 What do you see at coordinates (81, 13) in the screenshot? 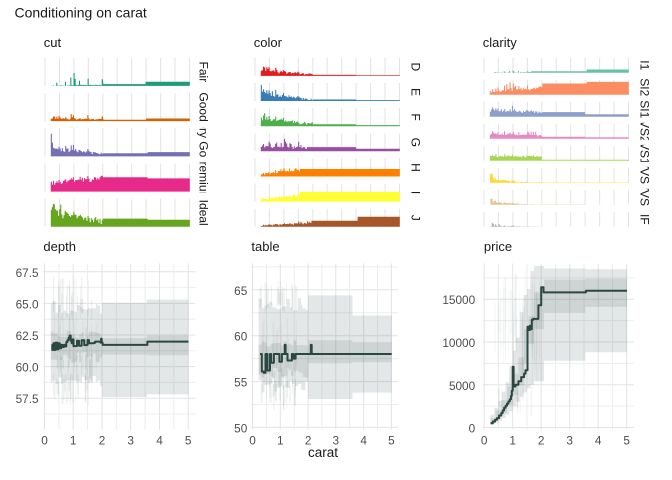
I see `svg-text: Conditioning on carat` at bounding box center [81, 13].